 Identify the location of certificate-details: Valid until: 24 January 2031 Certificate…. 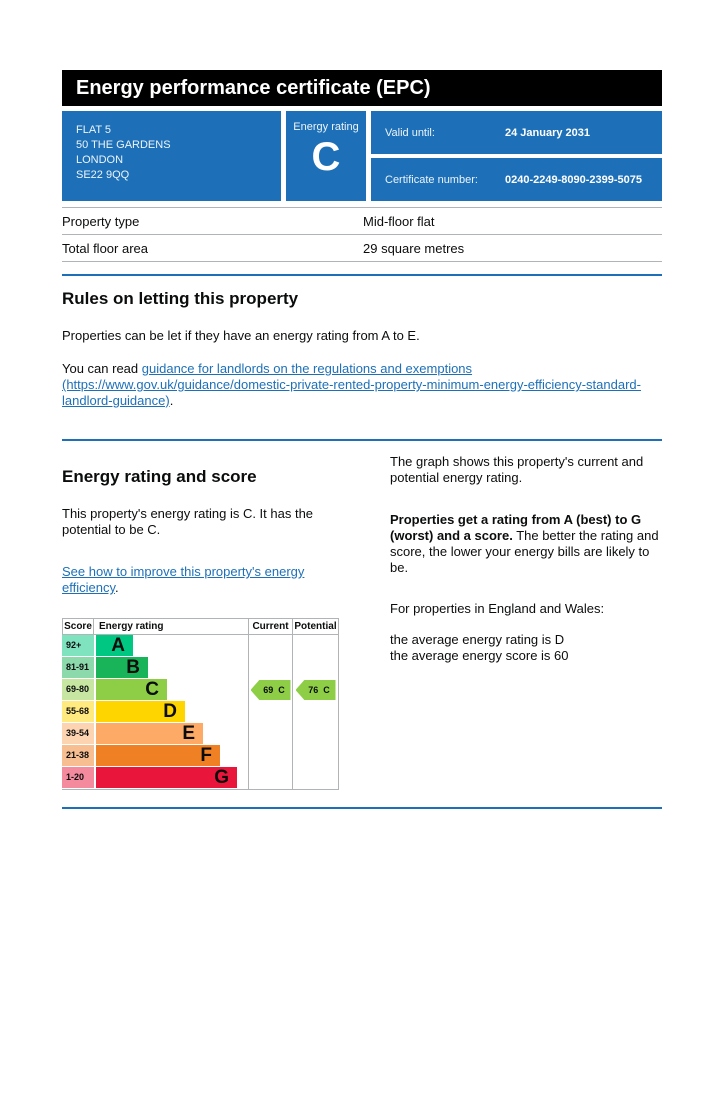
(516, 156).